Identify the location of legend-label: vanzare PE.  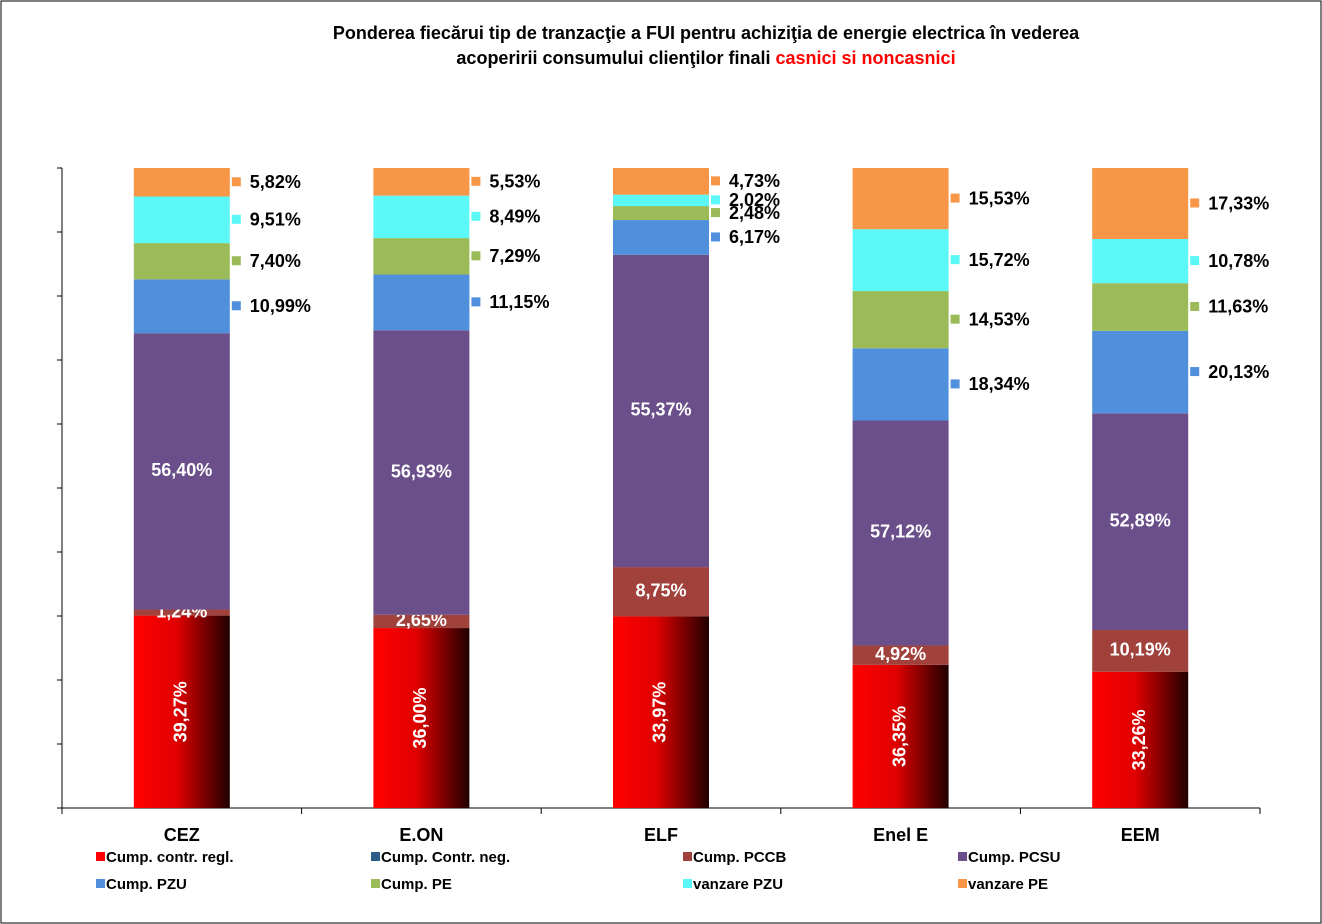
(1008, 884).